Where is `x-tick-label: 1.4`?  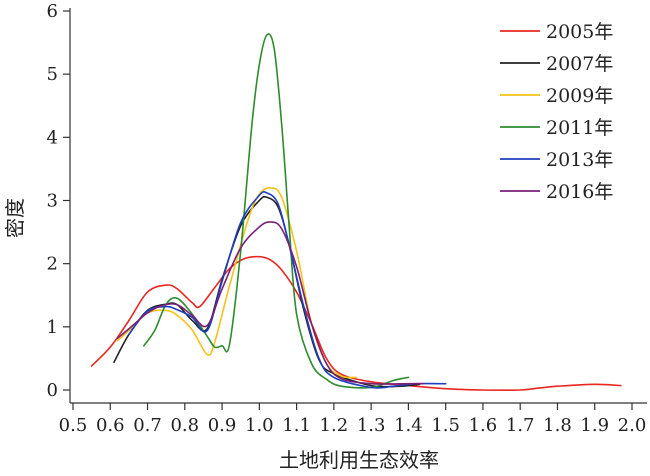 x-tick-label: 1.4 is located at coordinates (408, 425).